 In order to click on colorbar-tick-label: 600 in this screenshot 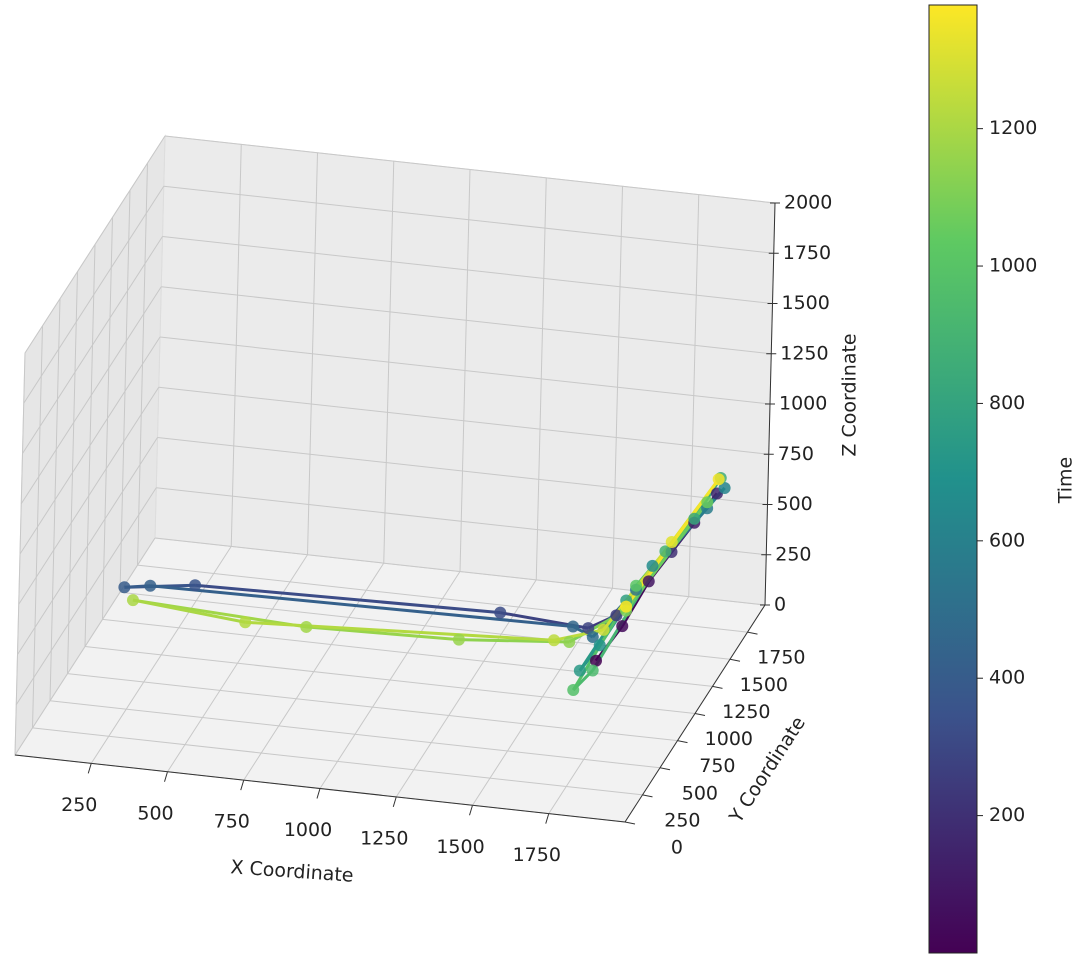, I will do `click(1007, 540)`.